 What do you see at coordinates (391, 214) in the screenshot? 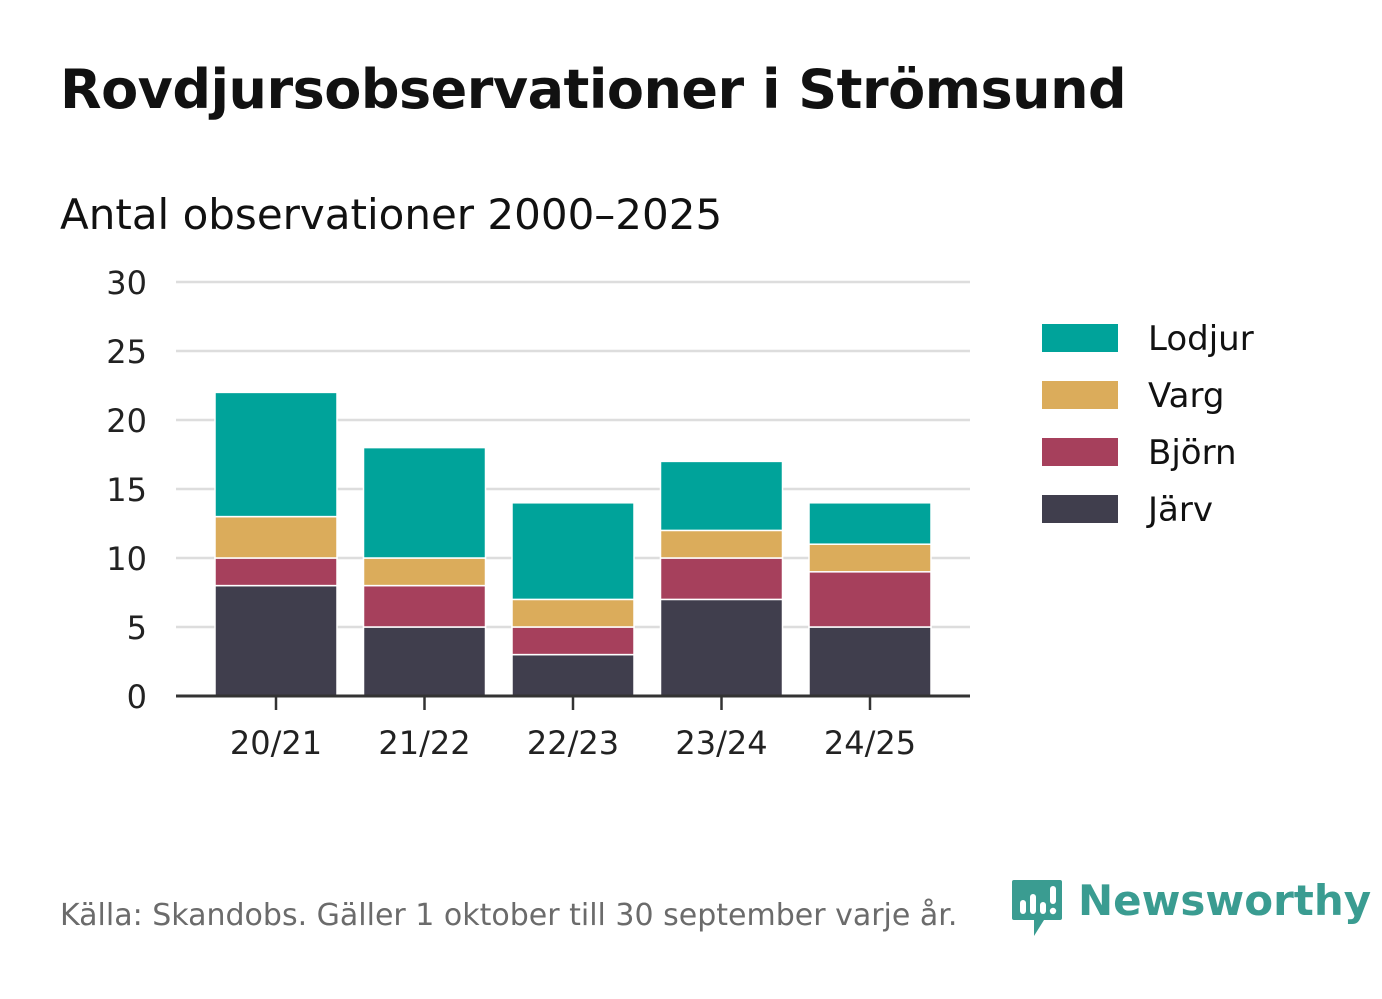
I see `chart-subtitle: Antal observationer 2000–2025` at bounding box center [391, 214].